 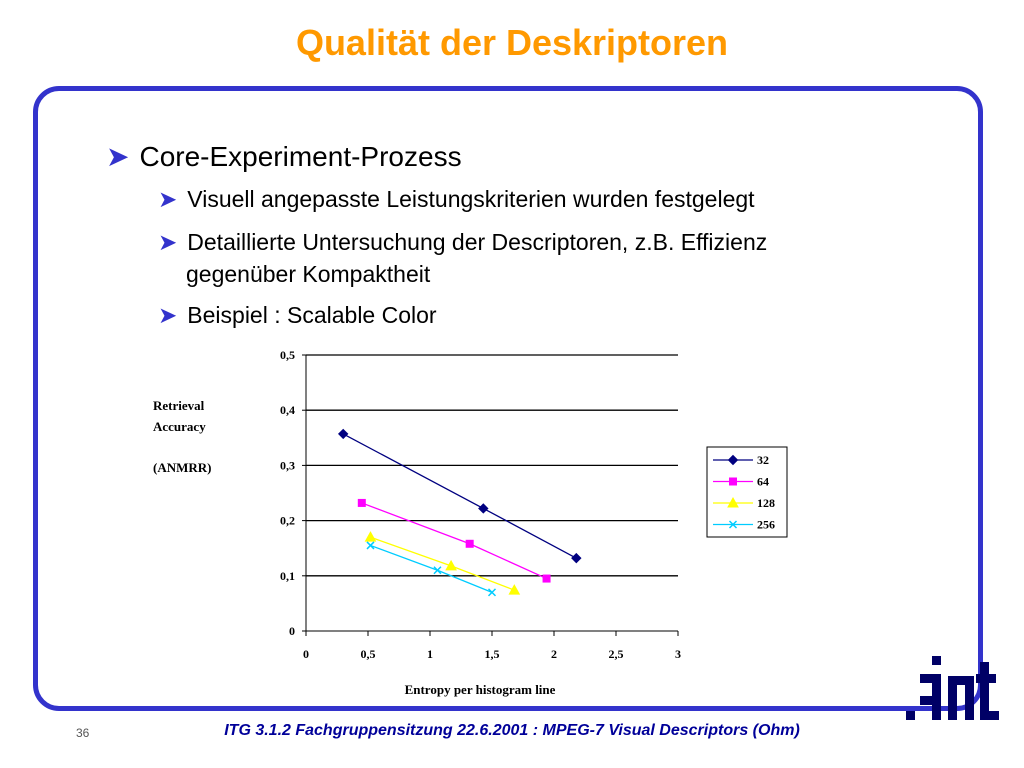 I want to click on bullet-sub2-continued: gegenüber Kompaktheit, so click(x=308, y=274).